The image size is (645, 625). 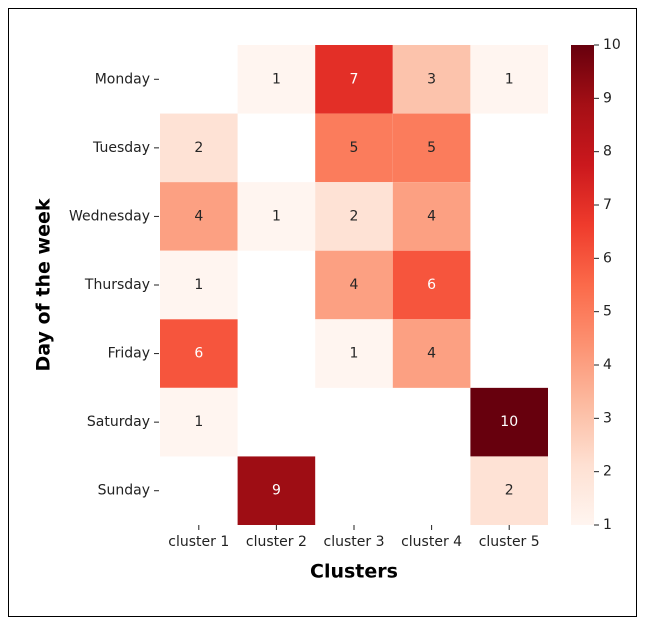 What do you see at coordinates (607, 418) in the screenshot?
I see `colorbar-tick-label: 3` at bounding box center [607, 418].